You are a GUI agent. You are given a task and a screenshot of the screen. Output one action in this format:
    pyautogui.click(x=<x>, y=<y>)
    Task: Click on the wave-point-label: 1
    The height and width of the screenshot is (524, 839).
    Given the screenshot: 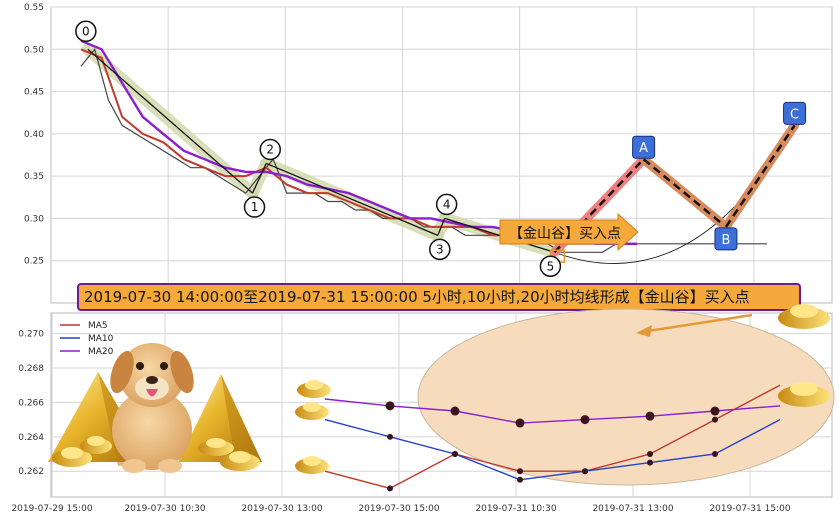 What is the action you would take?
    pyautogui.click(x=255, y=207)
    